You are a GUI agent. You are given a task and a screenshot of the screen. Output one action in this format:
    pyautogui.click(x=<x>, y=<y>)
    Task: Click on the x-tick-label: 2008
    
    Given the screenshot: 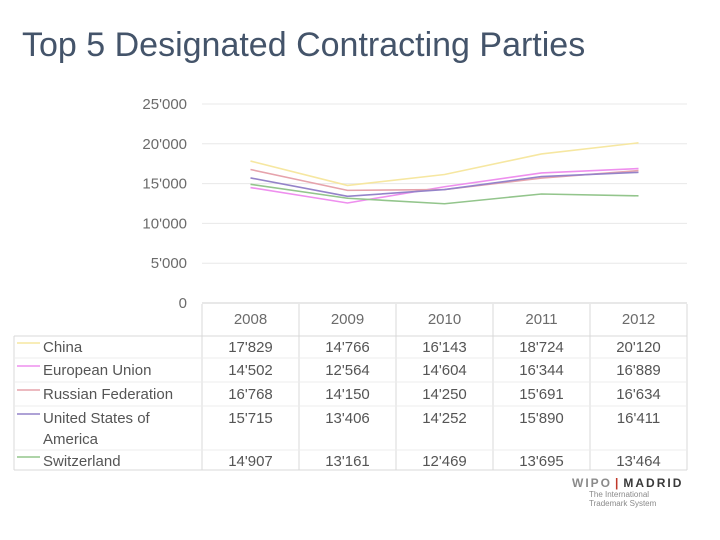 What is the action you would take?
    pyautogui.click(x=250, y=319)
    